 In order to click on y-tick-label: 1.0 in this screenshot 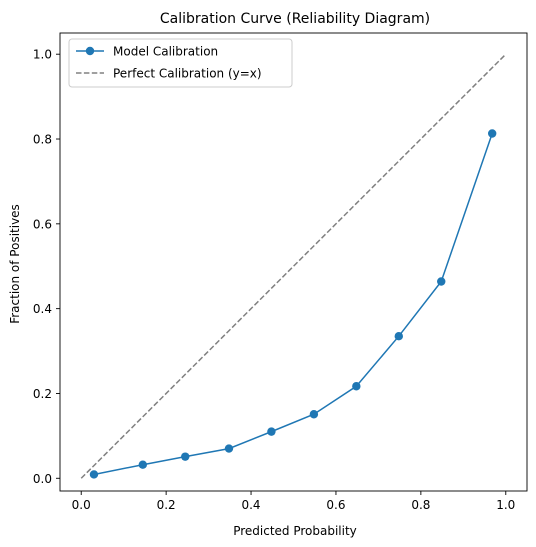, I will do `click(42, 55)`.